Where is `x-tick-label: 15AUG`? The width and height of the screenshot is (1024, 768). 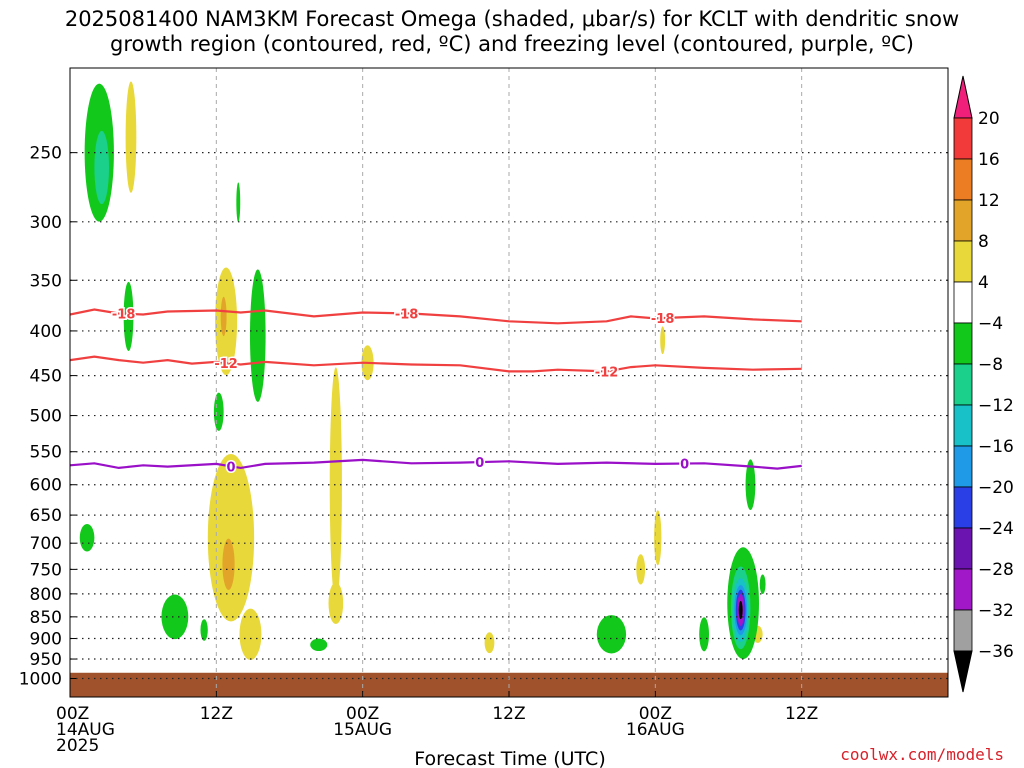 x-tick-label: 15AUG is located at coordinates (362, 730).